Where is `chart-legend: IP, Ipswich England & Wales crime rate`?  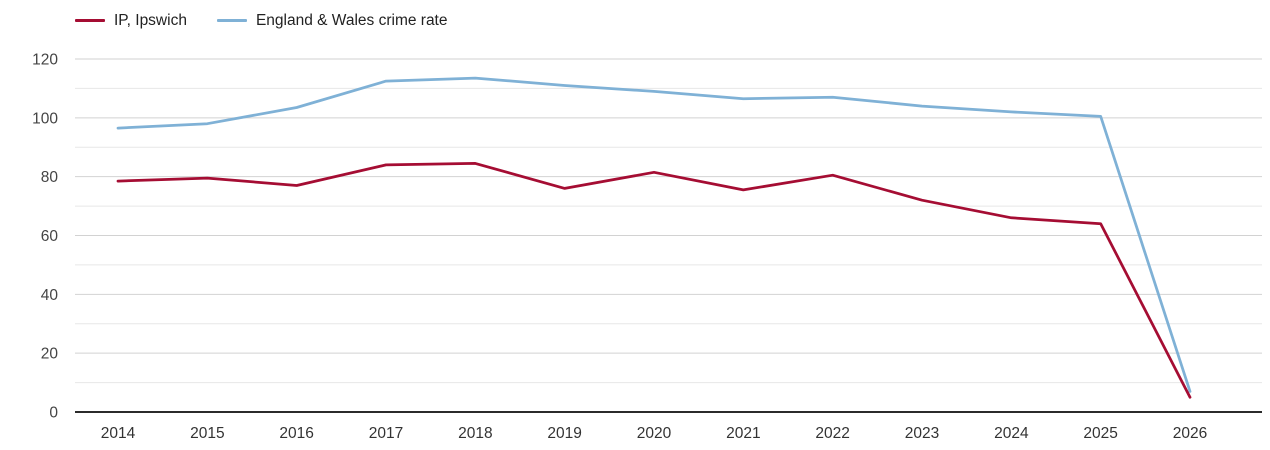 chart-legend: IP, Ipswich England & Wales crime rate is located at coordinates (261, 21).